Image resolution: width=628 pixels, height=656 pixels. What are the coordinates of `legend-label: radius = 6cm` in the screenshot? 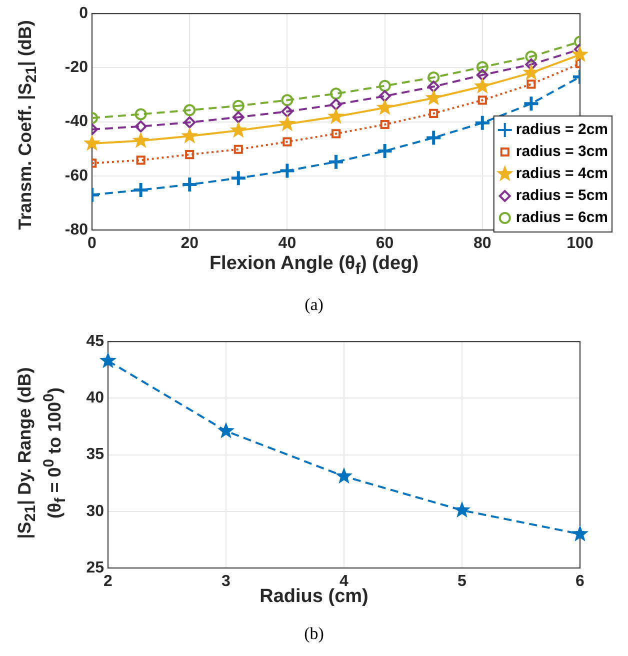 It's located at (562, 217).